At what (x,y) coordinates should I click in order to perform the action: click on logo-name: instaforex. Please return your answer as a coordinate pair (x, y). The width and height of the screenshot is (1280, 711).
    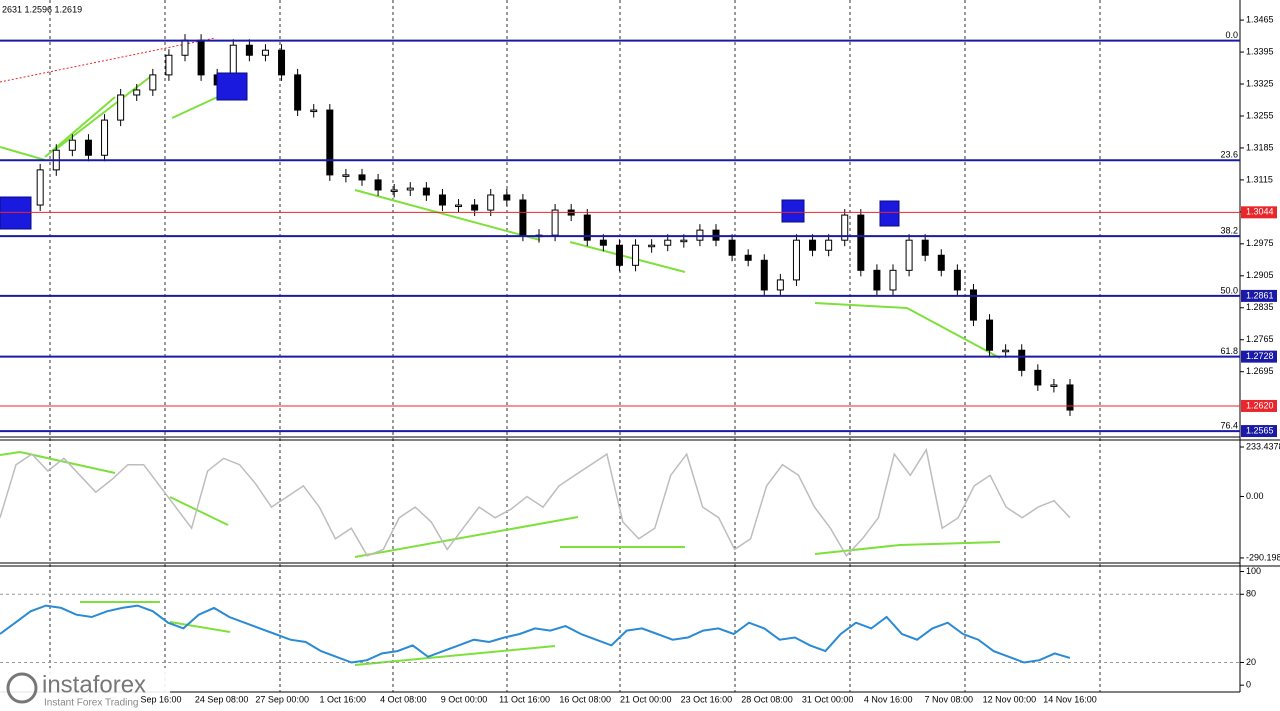
    Looking at the image, I should click on (94, 684).